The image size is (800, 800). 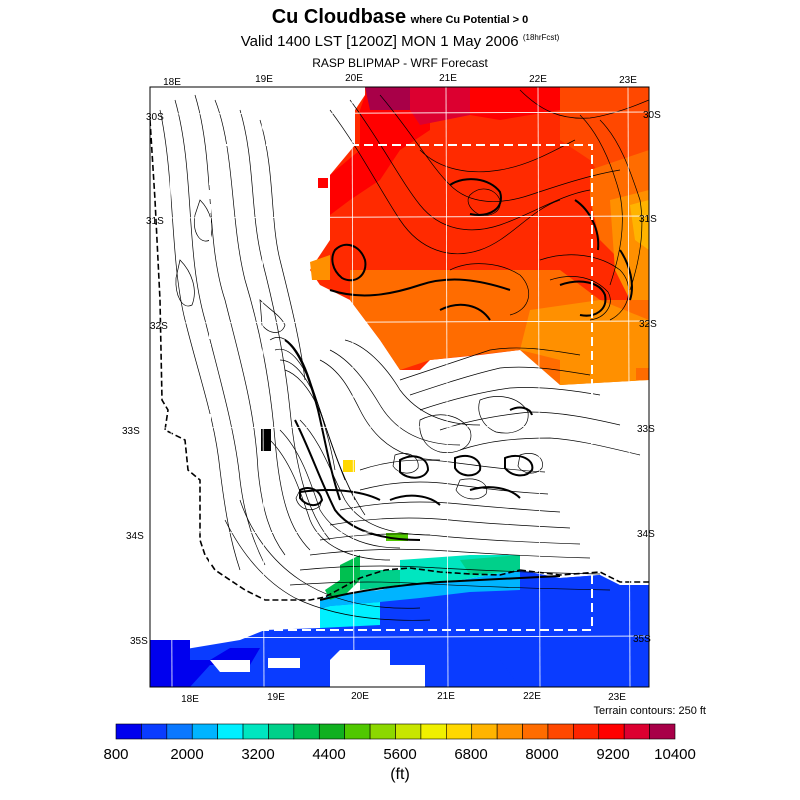 I want to click on bottom-lon-label: 21E, so click(x=446, y=696).